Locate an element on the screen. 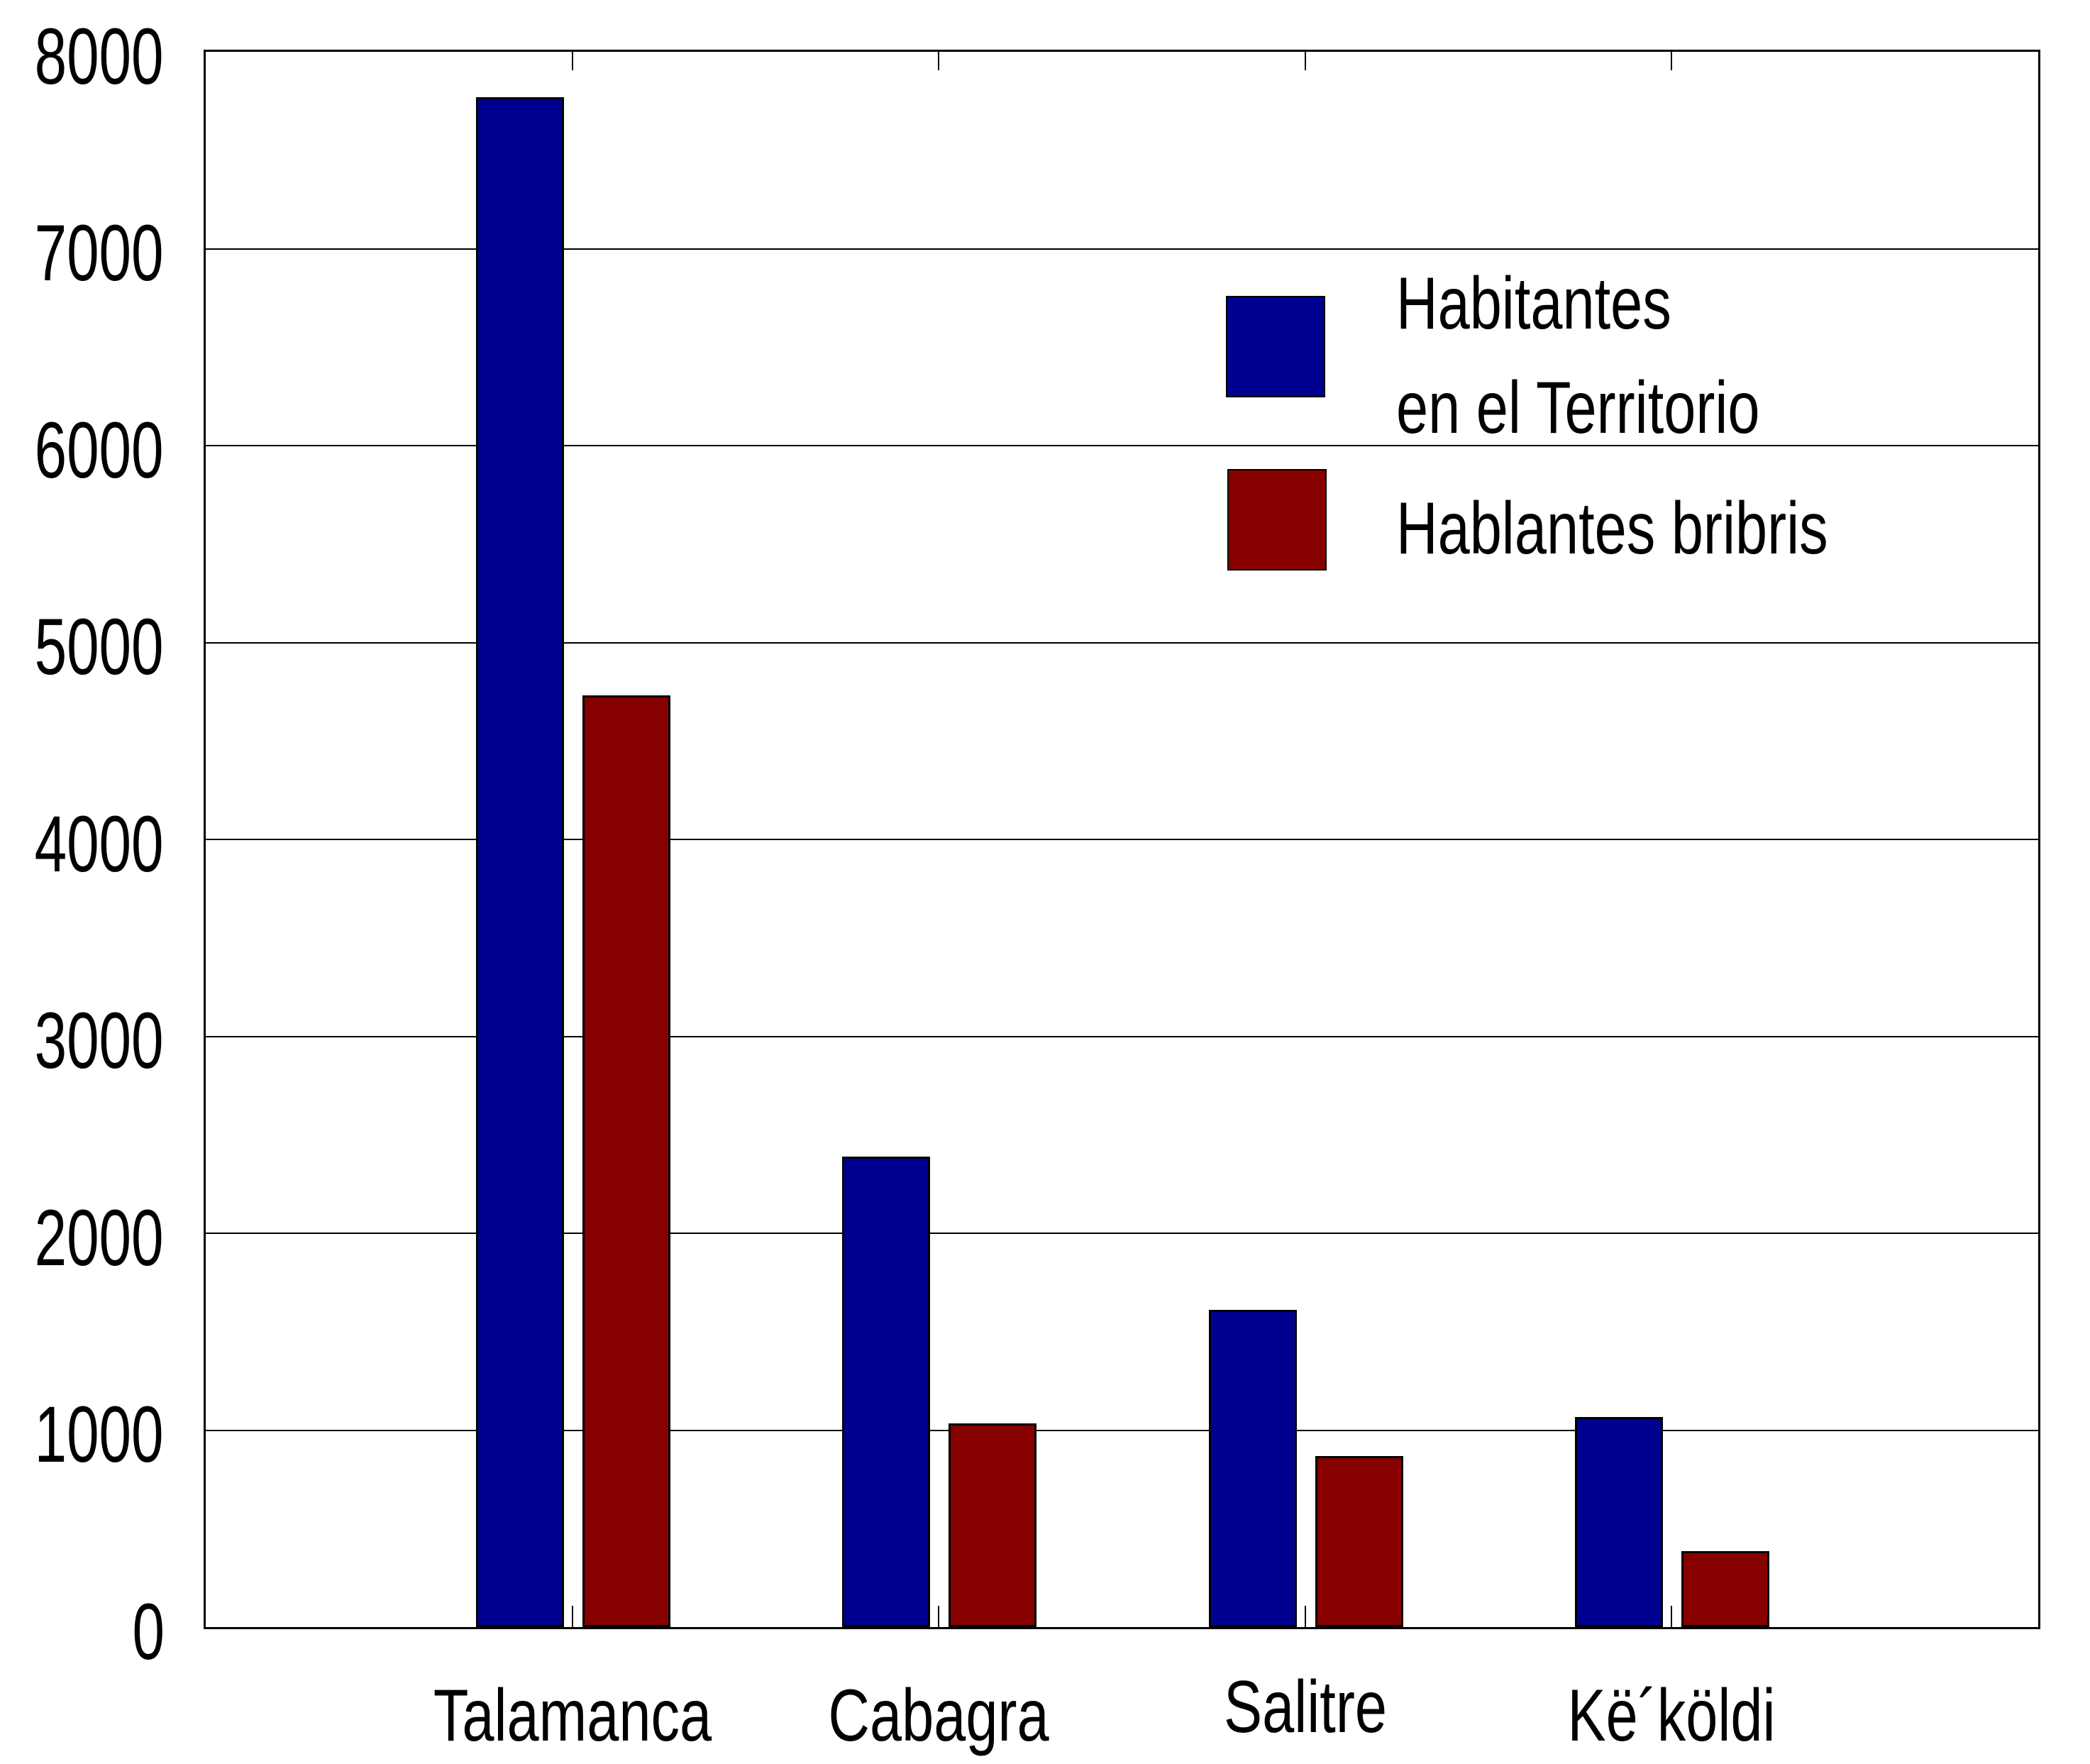  y-axis-label-8000: 8000 is located at coordinates (99, 56).